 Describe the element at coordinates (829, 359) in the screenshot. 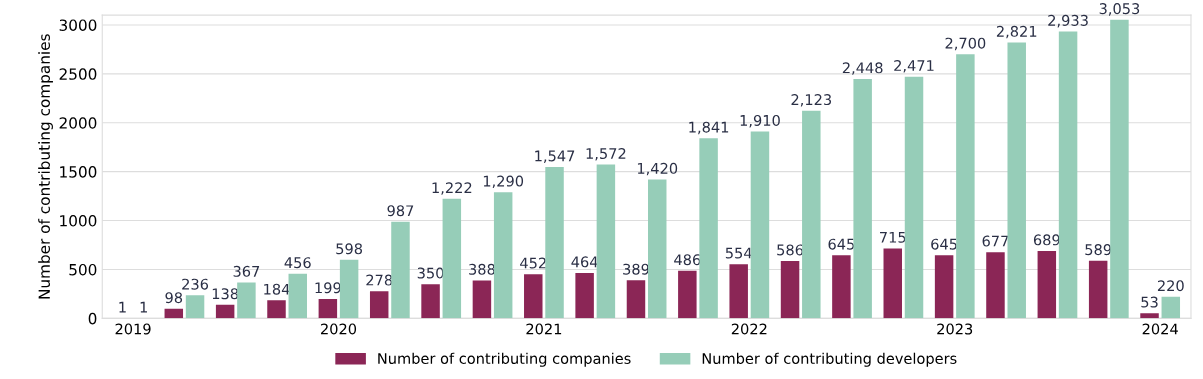

I see `legend-label: Number of contributing developers` at that location.